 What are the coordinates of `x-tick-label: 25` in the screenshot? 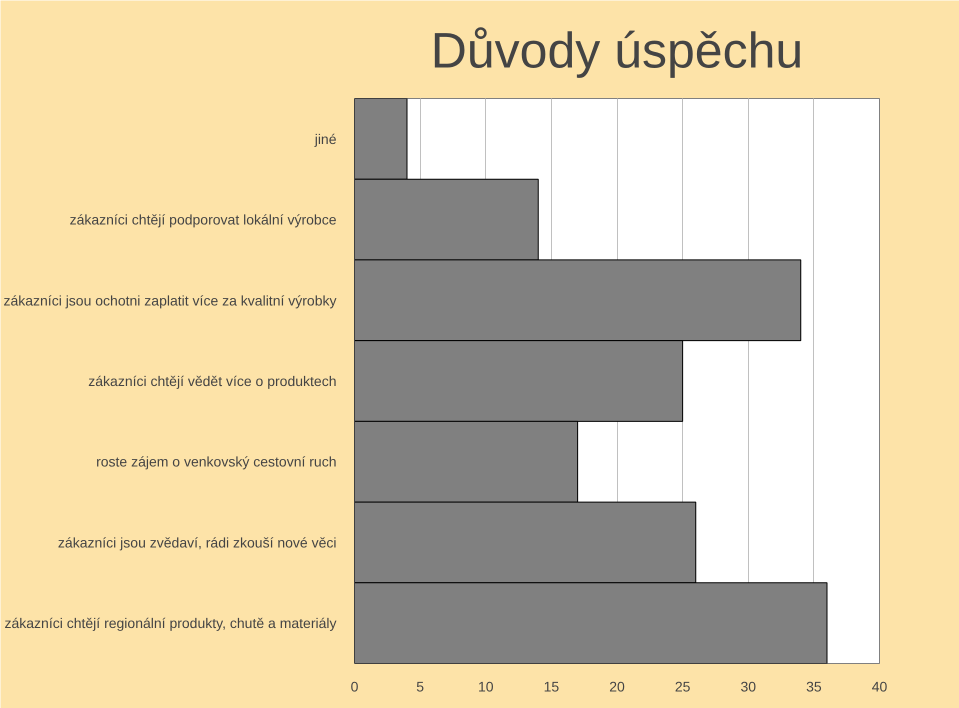 It's located at (682, 686).